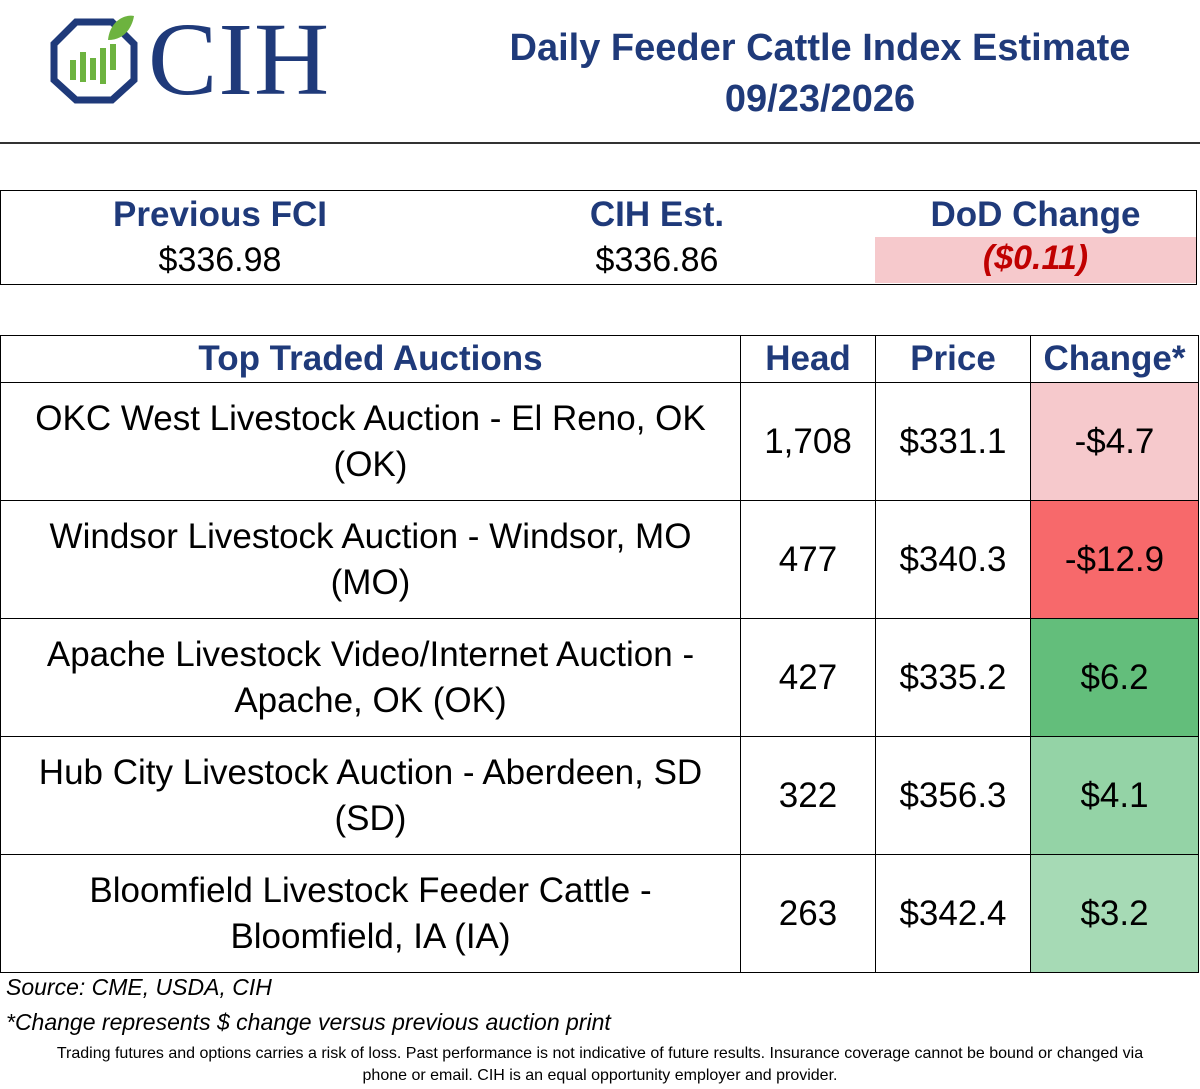  I want to click on price: $331.1, so click(953, 441).